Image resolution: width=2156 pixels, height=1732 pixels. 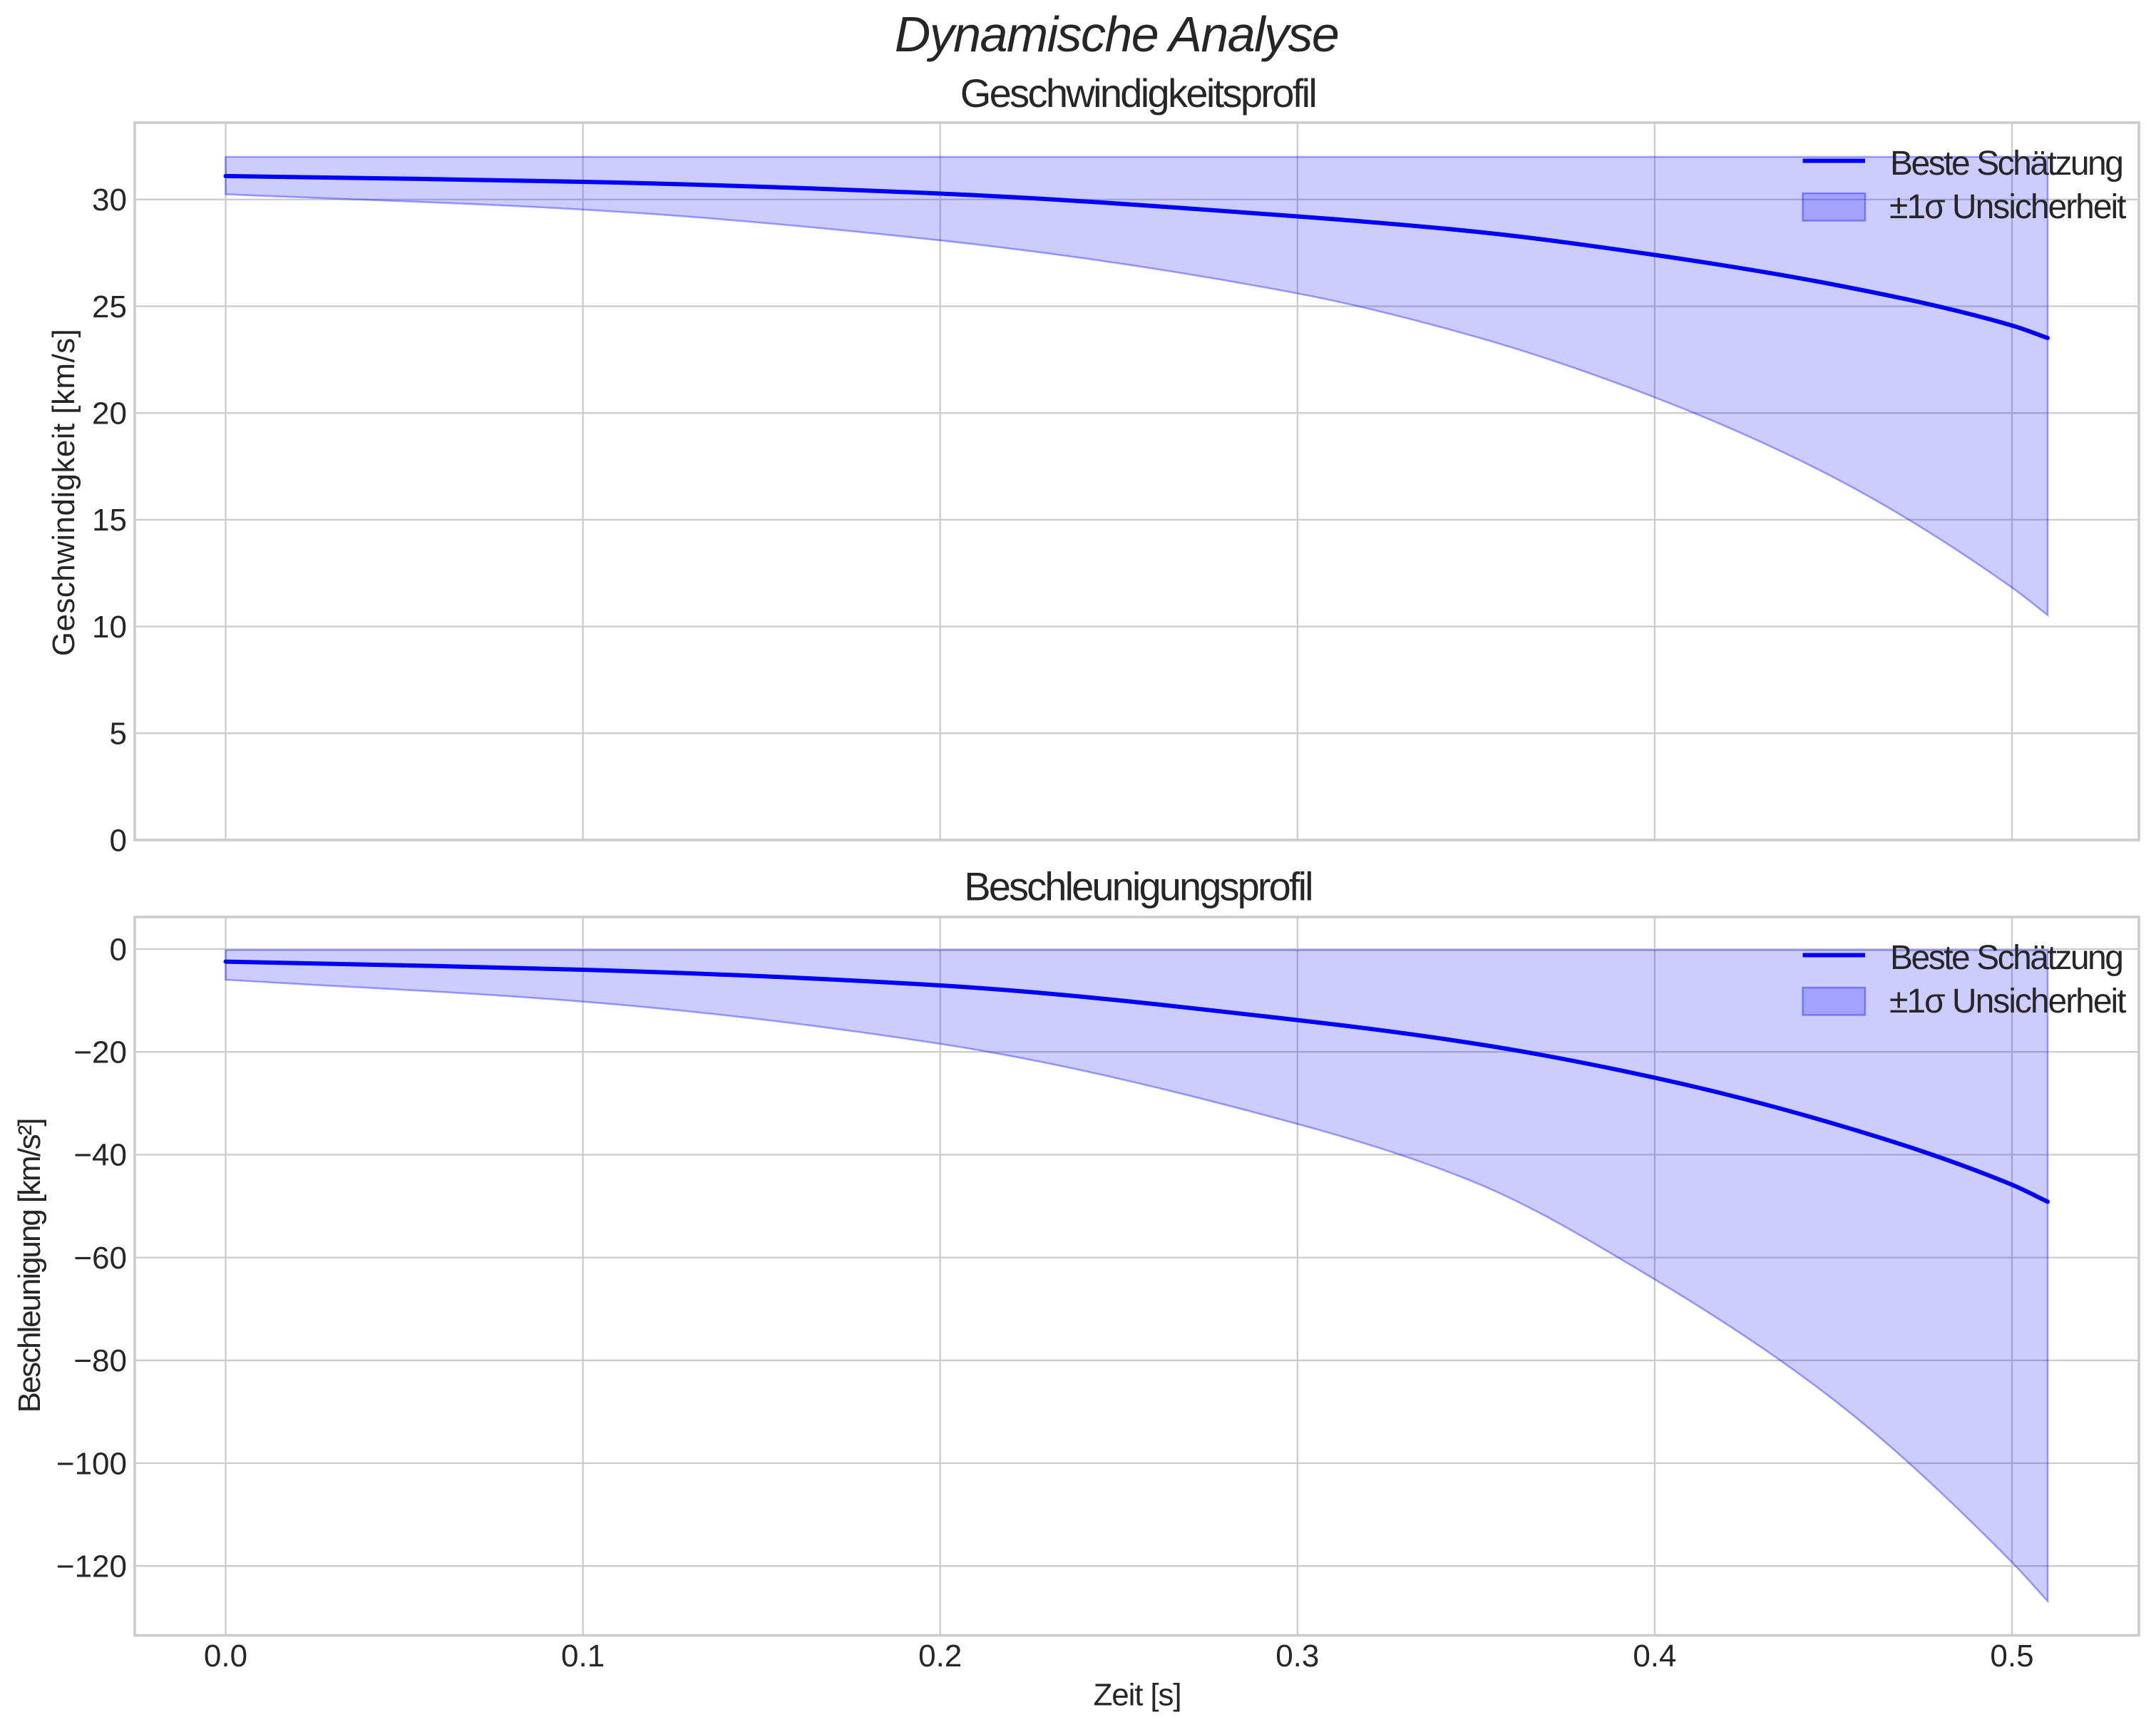 What do you see at coordinates (2011, 1657) in the screenshot?
I see `svg-text: 0.5` at bounding box center [2011, 1657].